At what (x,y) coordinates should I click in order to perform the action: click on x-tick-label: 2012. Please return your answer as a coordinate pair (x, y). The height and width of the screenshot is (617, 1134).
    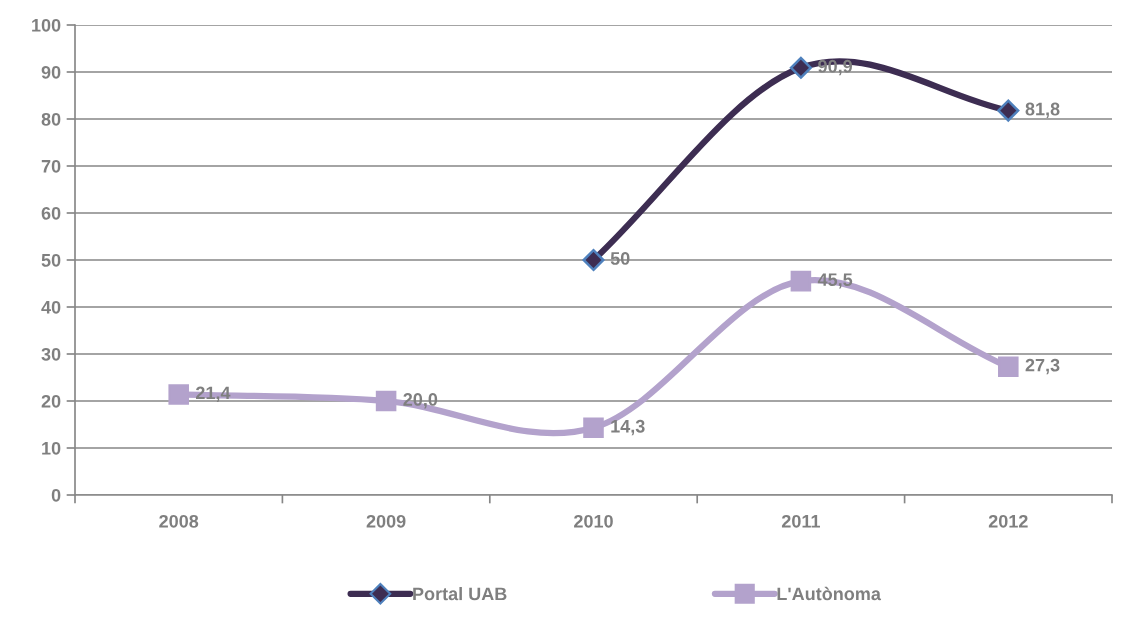
    Looking at the image, I should click on (1008, 521).